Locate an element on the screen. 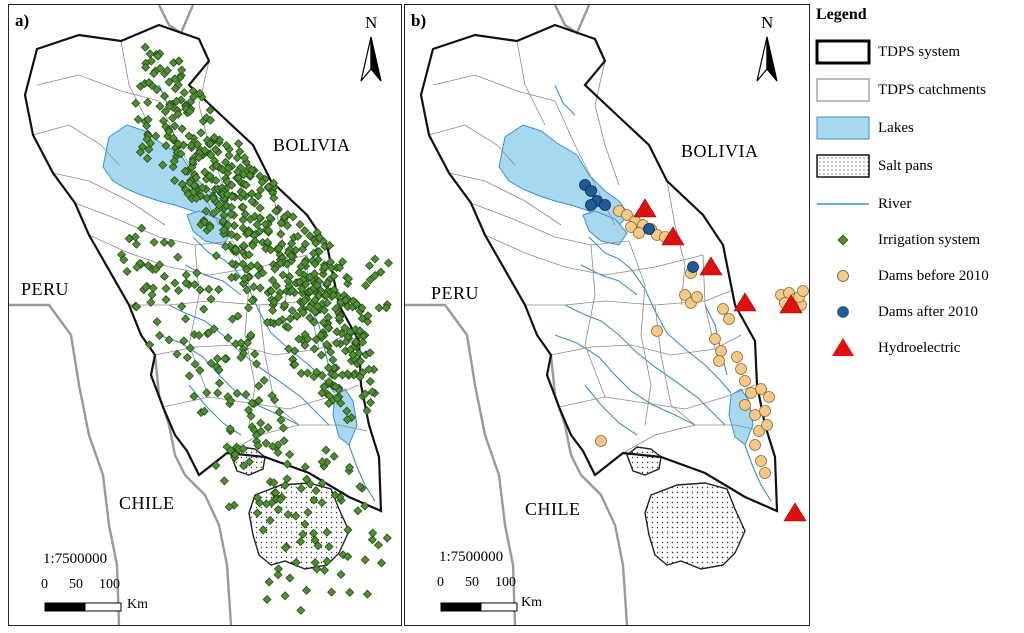 The image size is (1024, 633). country-border is located at coordinates (589, 489).